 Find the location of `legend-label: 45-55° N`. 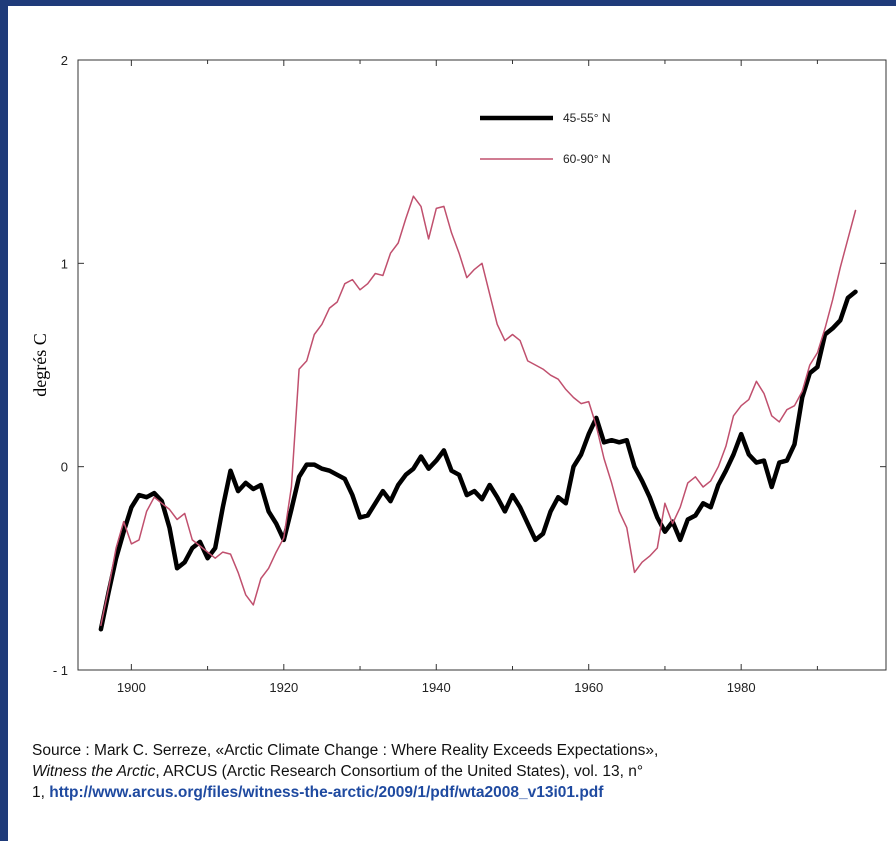

legend-label: 45-55° N is located at coordinates (587, 118).